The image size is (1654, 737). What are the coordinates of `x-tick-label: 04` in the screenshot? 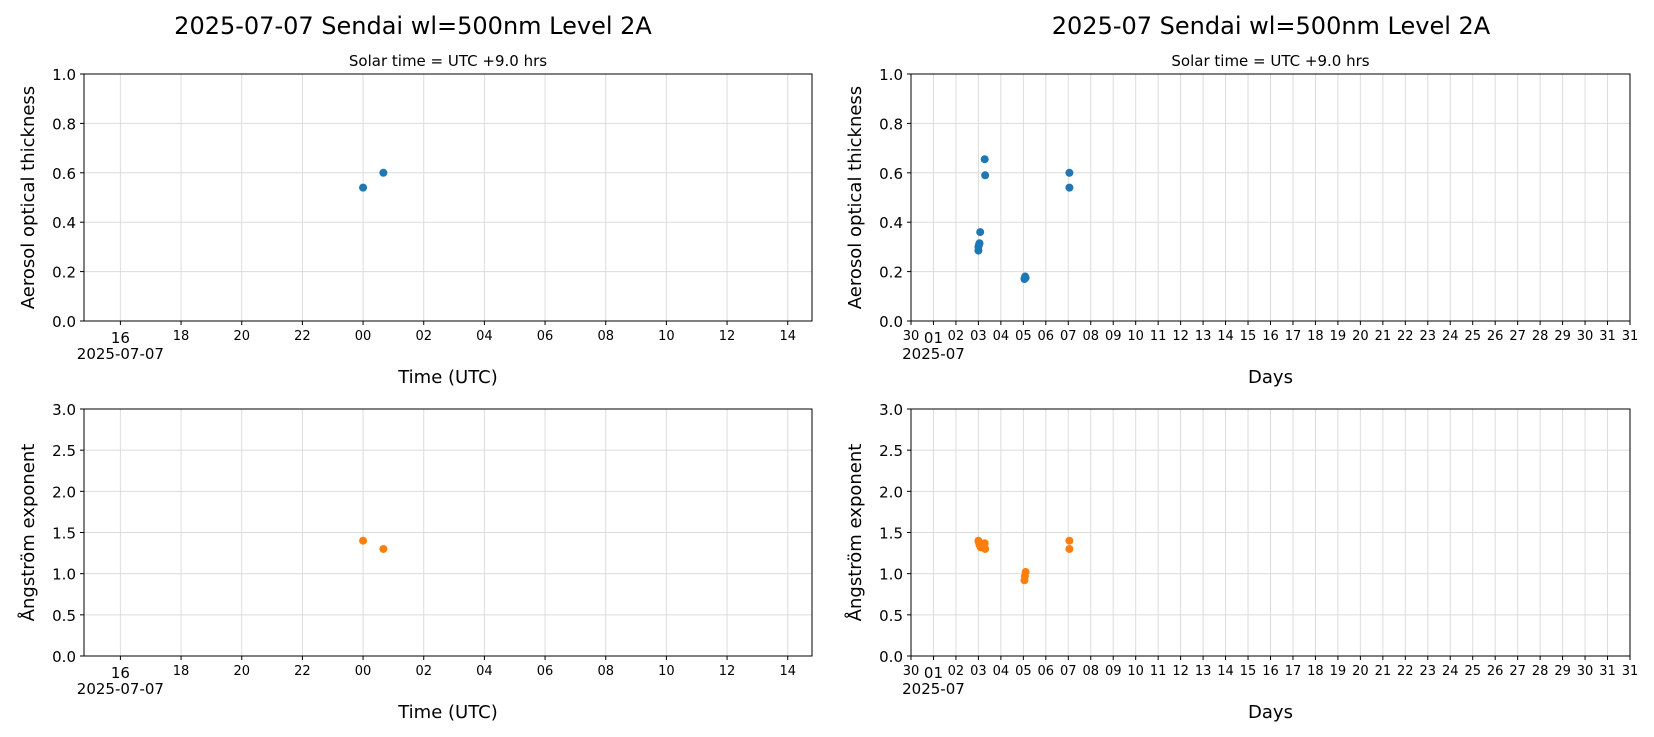 It's located at (484, 671).